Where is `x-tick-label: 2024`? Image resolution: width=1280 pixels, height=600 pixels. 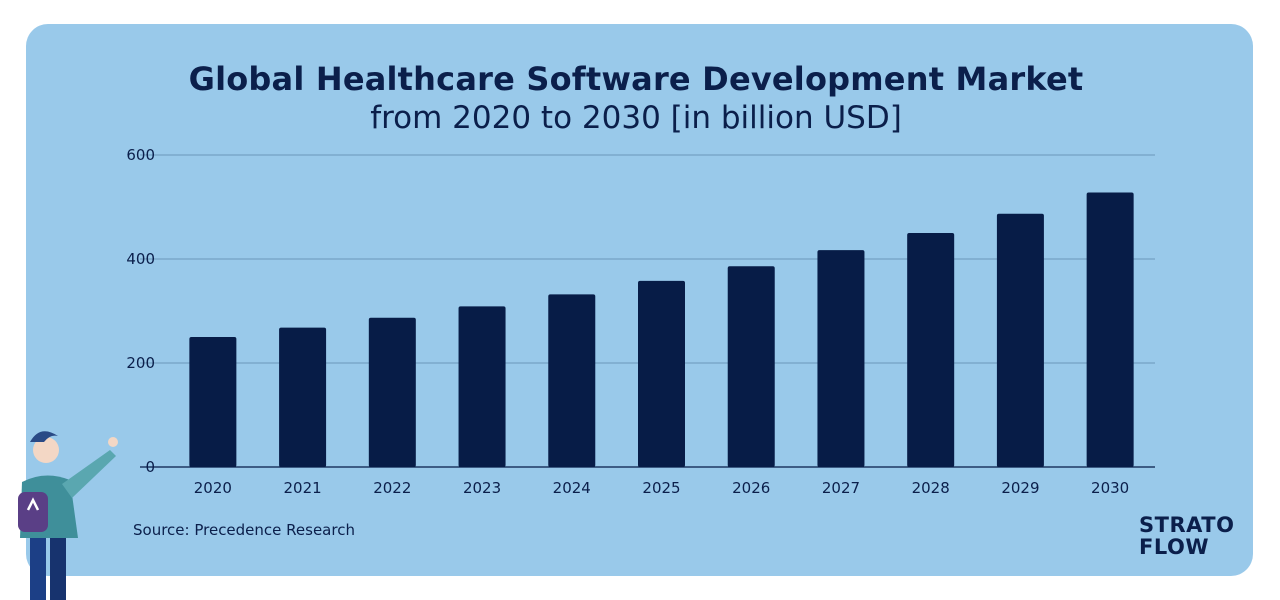 x-tick-label: 2024 is located at coordinates (572, 488).